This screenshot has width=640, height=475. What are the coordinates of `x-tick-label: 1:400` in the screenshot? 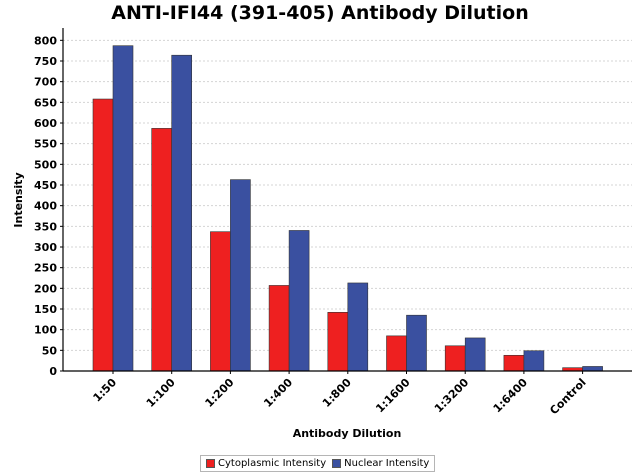 It's located at (278, 393).